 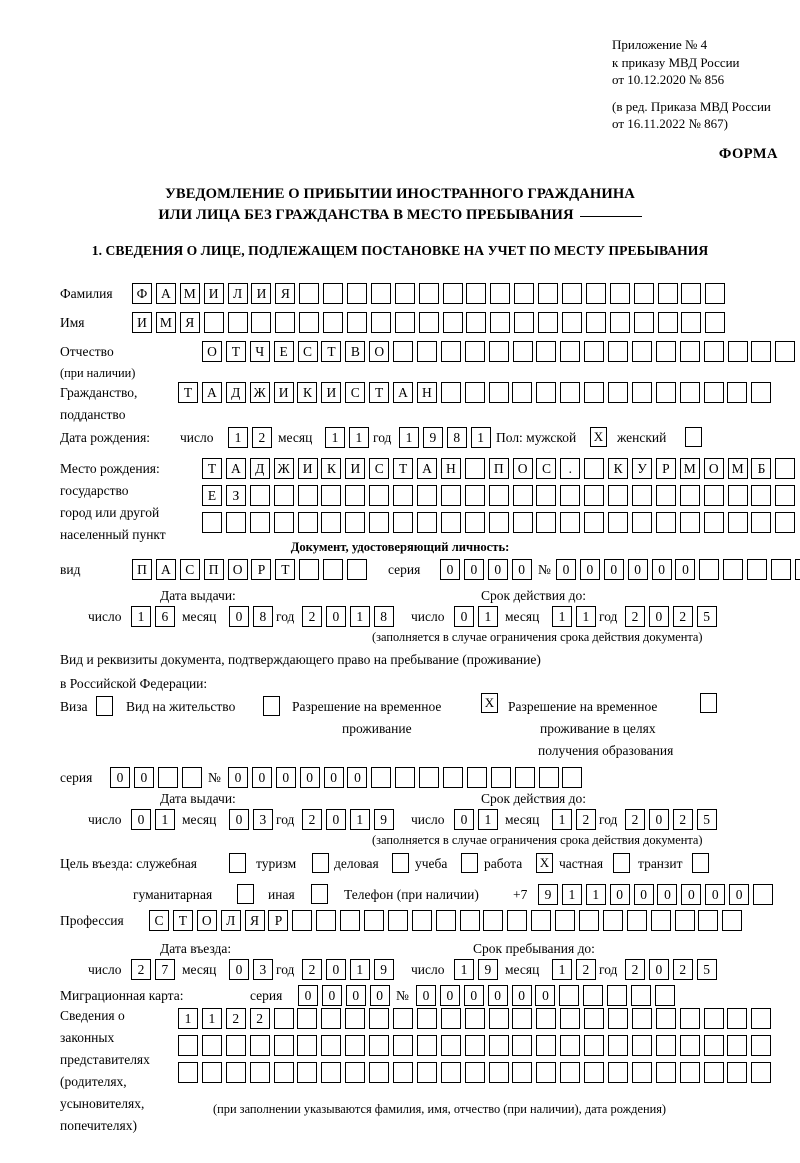 What do you see at coordinates (189, 293) in the screenshot?
I see `char-cell: М` at bounding box center [189, 293].